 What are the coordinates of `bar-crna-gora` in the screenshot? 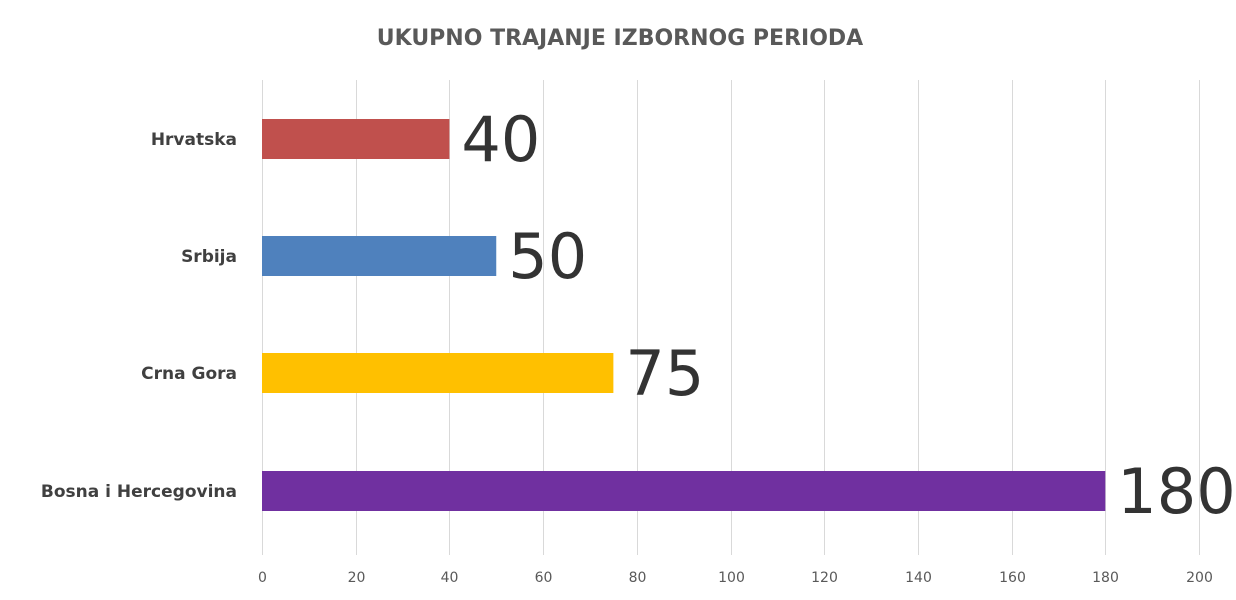 It's located at (438, 373).